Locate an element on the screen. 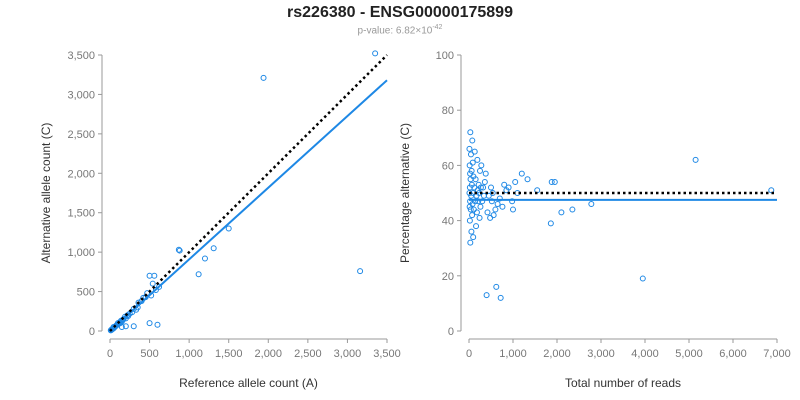 The height and width of the screenshot is (400, 800). left-y-tick-label: 0 is located at coordinates (92, 332).